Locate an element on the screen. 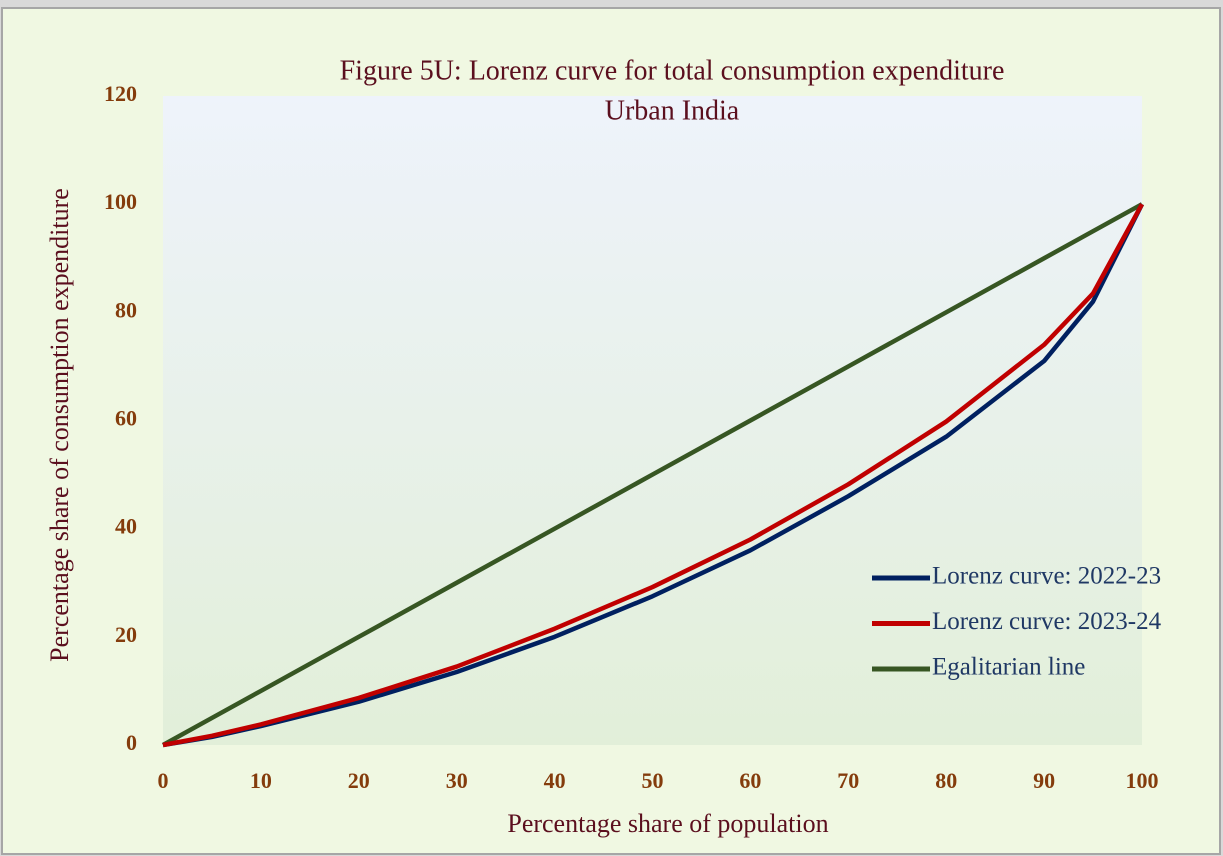 The width and height of the screenshot is (1223, 856). legend-label: Lorenz curve: 2023-24 is located at coordinates (1047, 621).